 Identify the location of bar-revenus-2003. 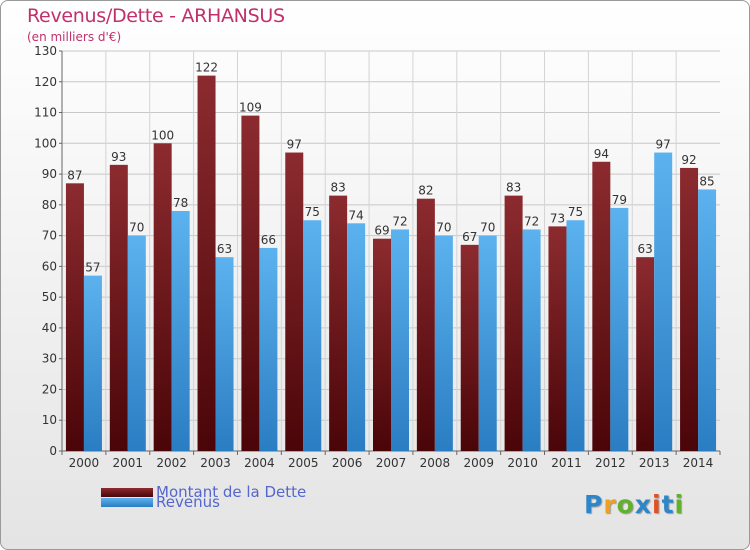
(224, 354).